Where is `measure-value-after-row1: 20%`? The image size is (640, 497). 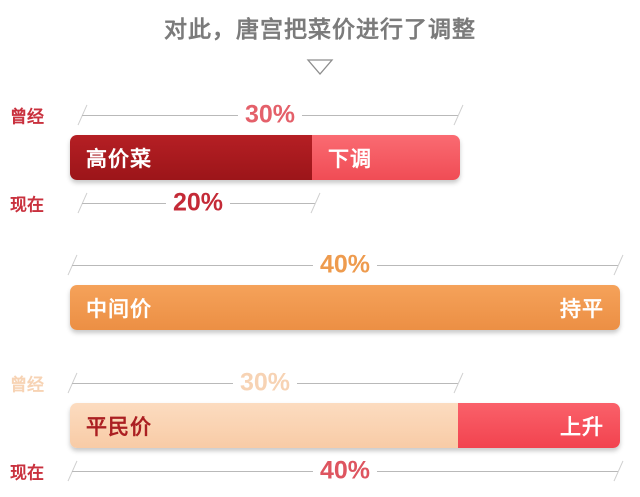 measure-value-after-row1: 20% is located at coordinates (198, 203).